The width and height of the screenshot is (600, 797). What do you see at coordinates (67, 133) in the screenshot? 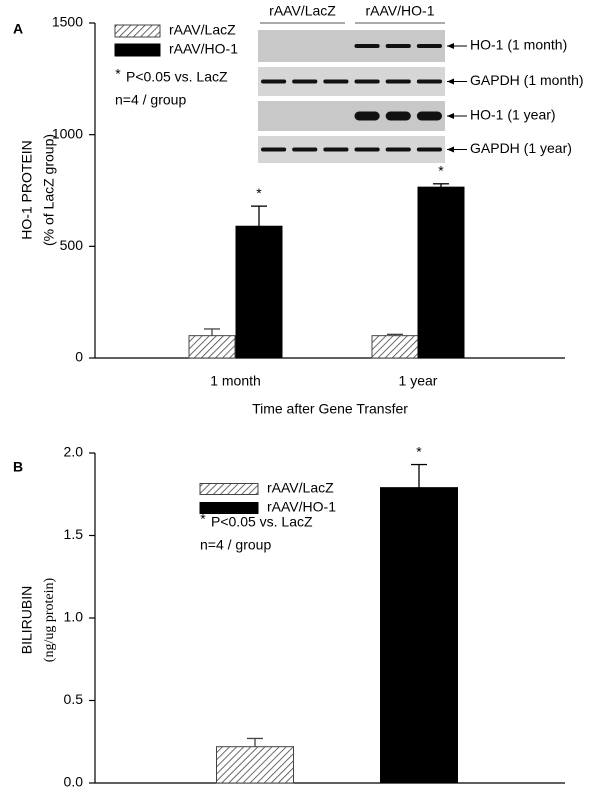
I see `y-tick-label: 1000` at bounding box center [67, 133].